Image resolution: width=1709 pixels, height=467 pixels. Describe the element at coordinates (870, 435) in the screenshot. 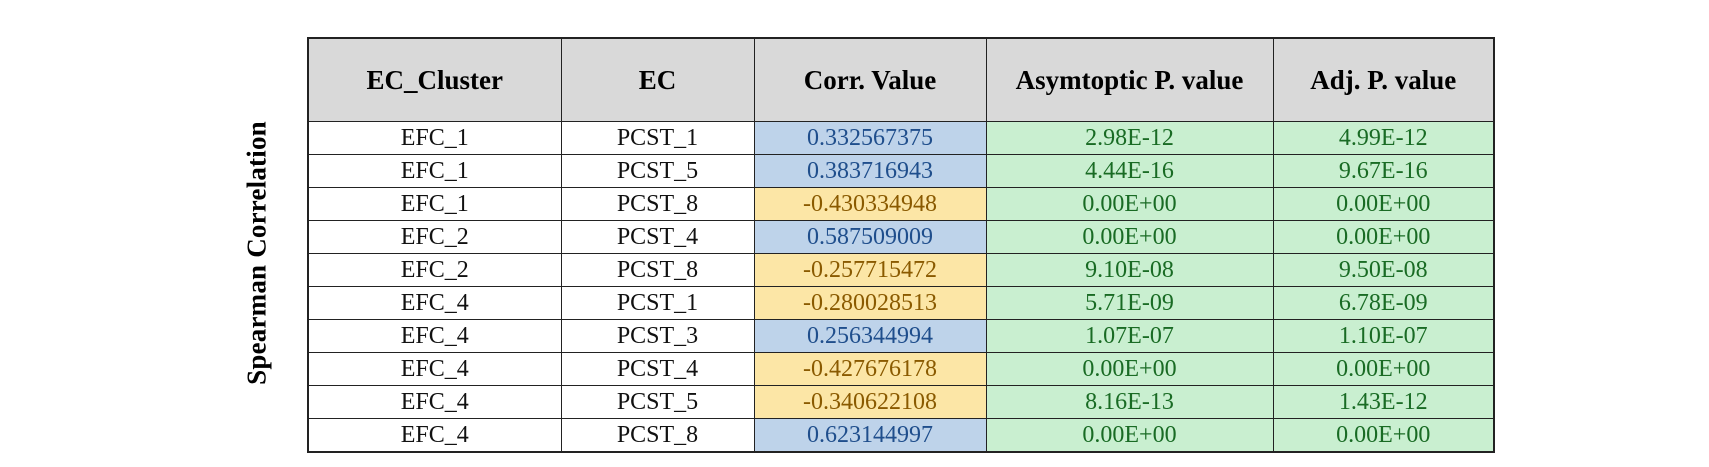

I see `cell-corr-value: 0.623144997` at that location.